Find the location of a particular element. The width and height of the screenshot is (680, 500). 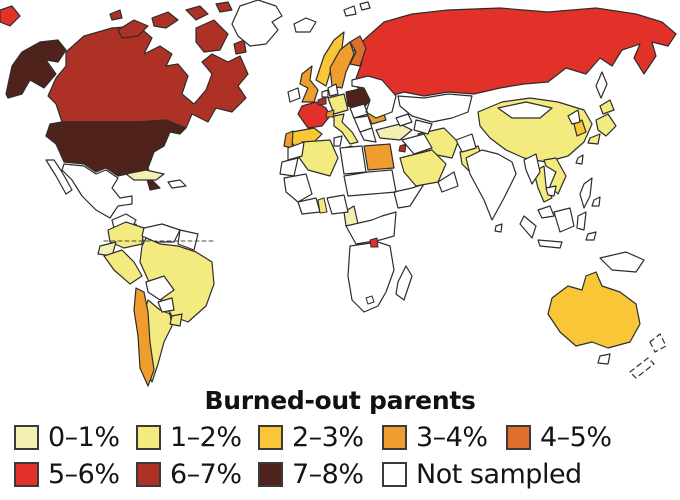

map-region-brazil is located at coordinates (177, 280).